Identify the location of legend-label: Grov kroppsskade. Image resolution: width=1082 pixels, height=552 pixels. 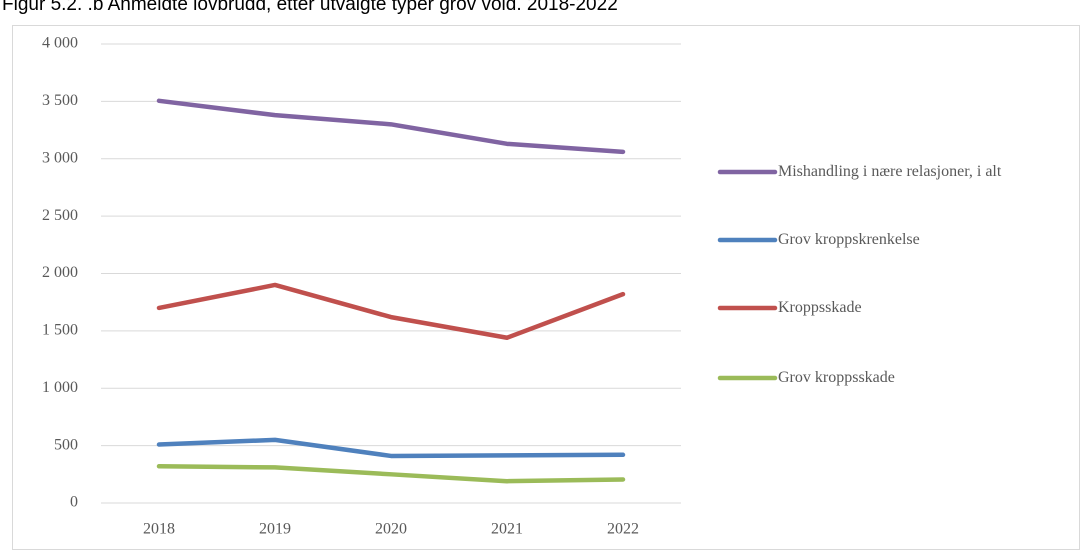
(836, 377).